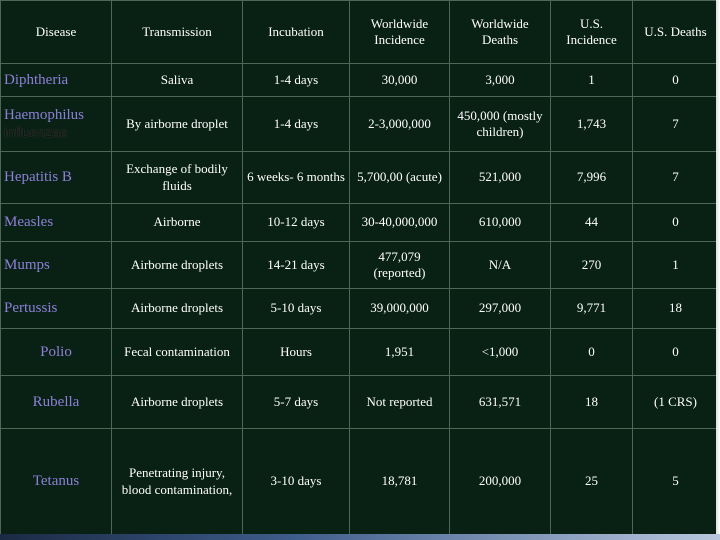  What do you see at coordinates (675, 402) in the screenshot?
I see `us-deaths-cell: (1 CRS)` at bounding box center [675, 402].